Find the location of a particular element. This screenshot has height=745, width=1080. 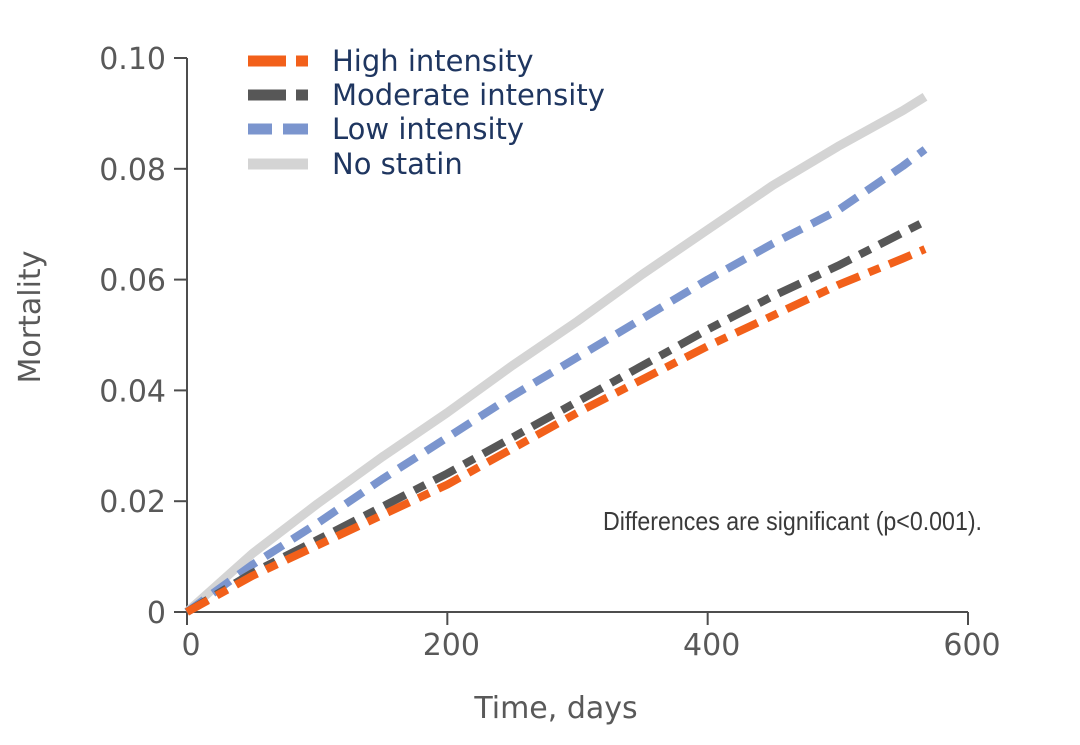

y-tick-label: 0.06 is located at coordinates (132, 281).